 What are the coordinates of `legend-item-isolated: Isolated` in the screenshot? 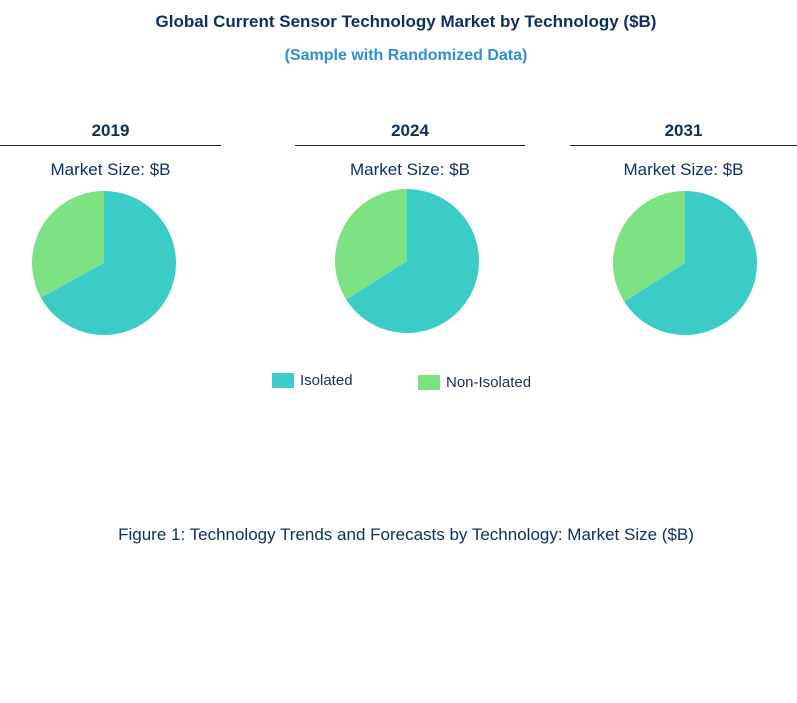 It's located at (312, 380).